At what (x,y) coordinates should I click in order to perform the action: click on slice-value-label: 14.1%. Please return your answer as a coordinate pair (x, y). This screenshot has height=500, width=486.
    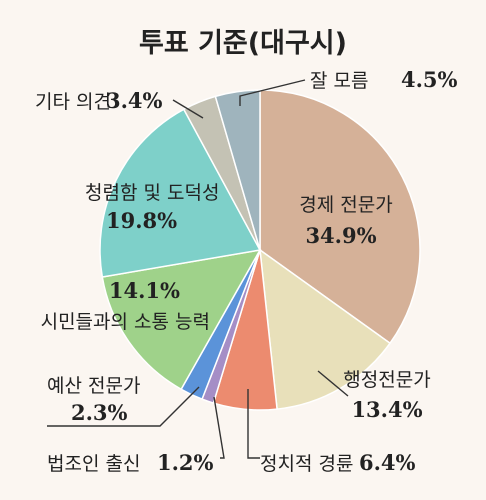
    Looking at the image, I should click on (144, 290).